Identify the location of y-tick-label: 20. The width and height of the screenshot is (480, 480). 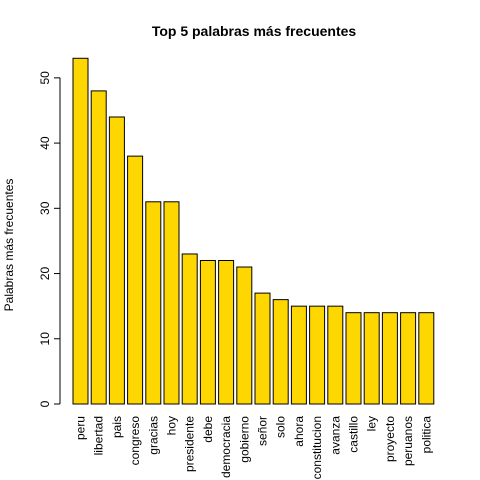
(45, 274).